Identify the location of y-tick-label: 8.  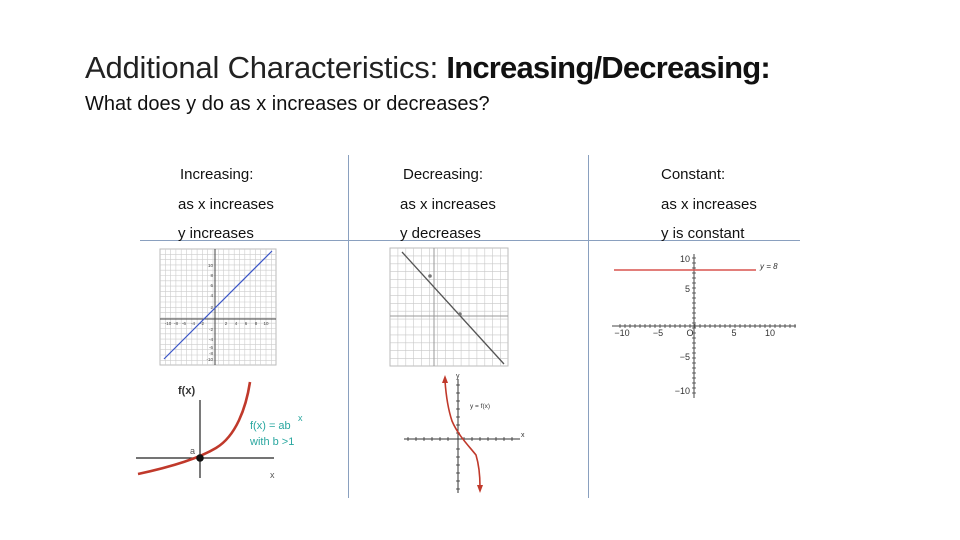
(211, 275).